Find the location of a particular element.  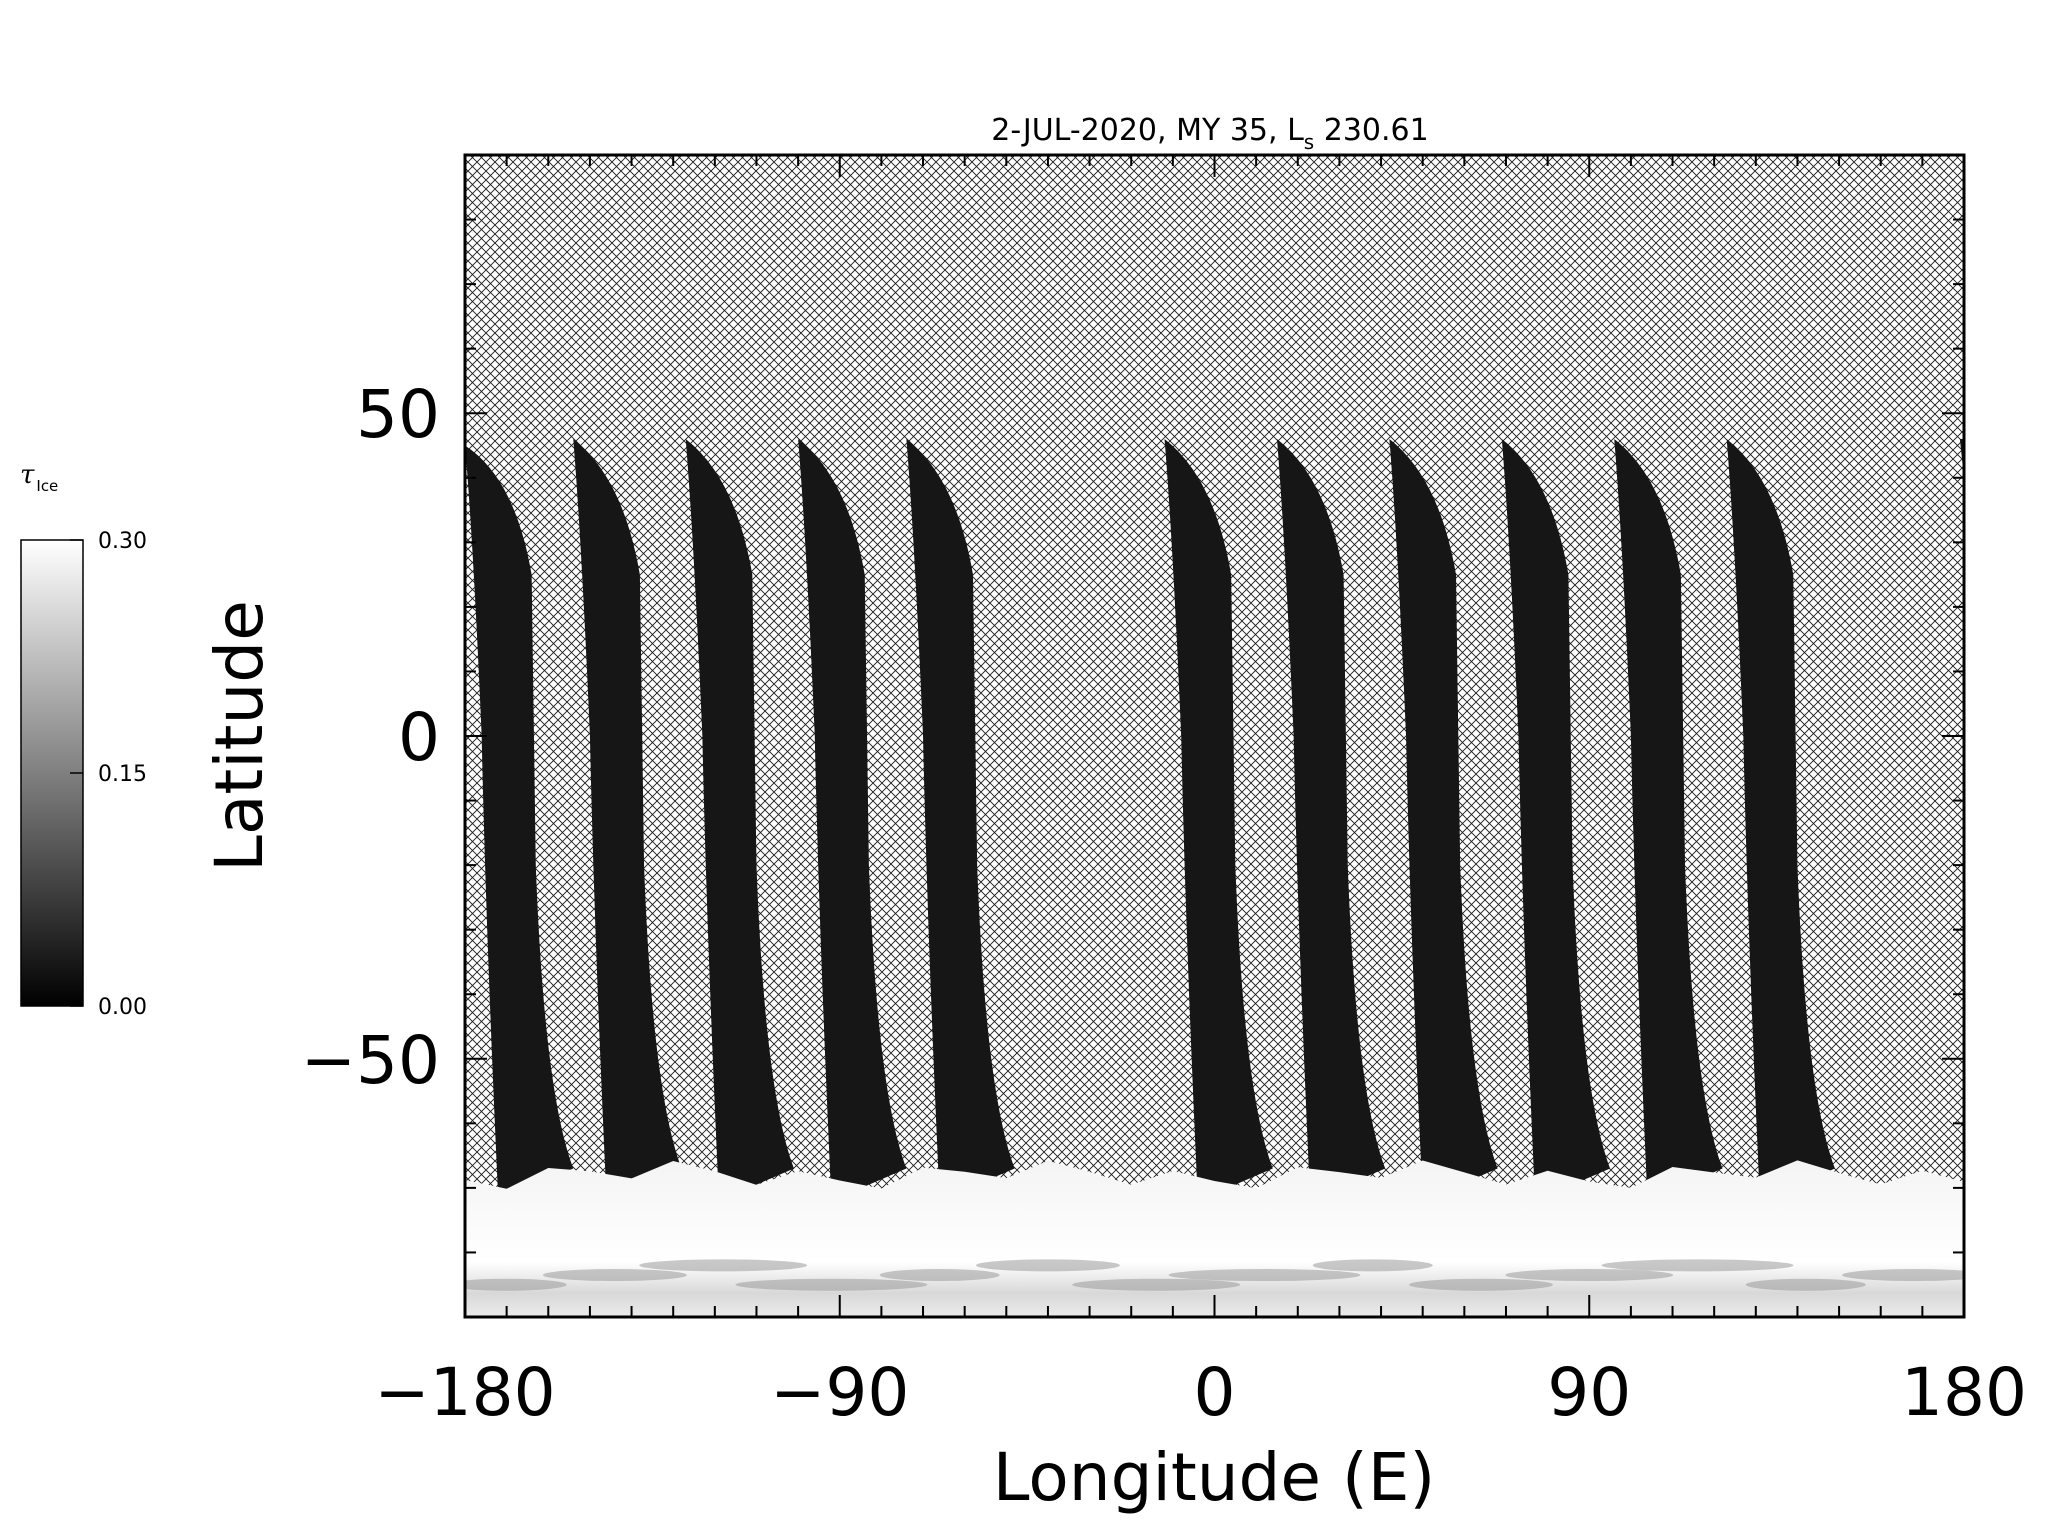

colorbar-title-main: τ is located at coordinates (27, 475).